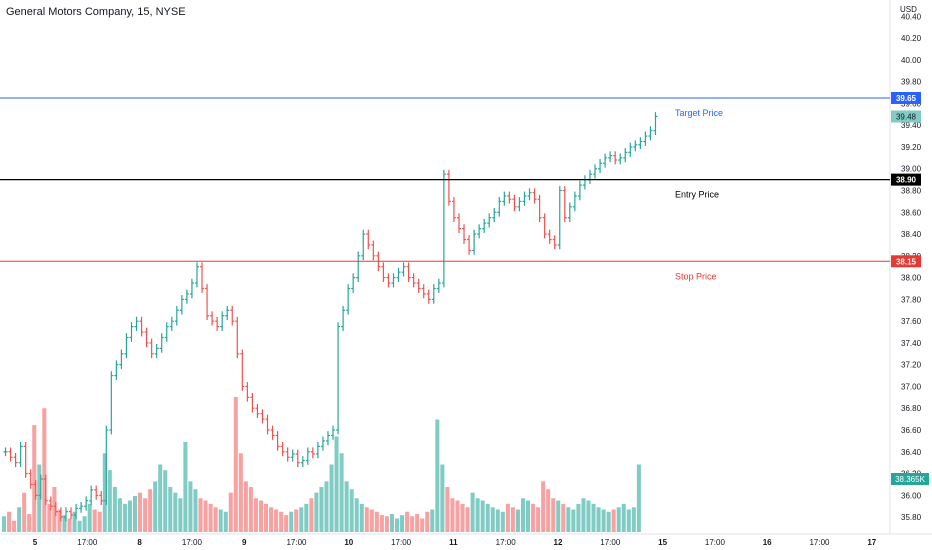  Describe the element at coordinates (906, 116) in the screenshot. I see `last-price-text: 39.48` at that location.